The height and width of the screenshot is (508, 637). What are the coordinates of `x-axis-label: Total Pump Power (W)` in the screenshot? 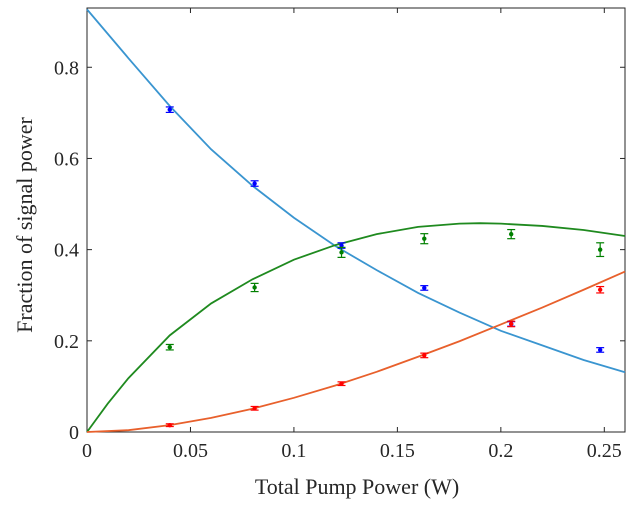 It's located at (357, 486).